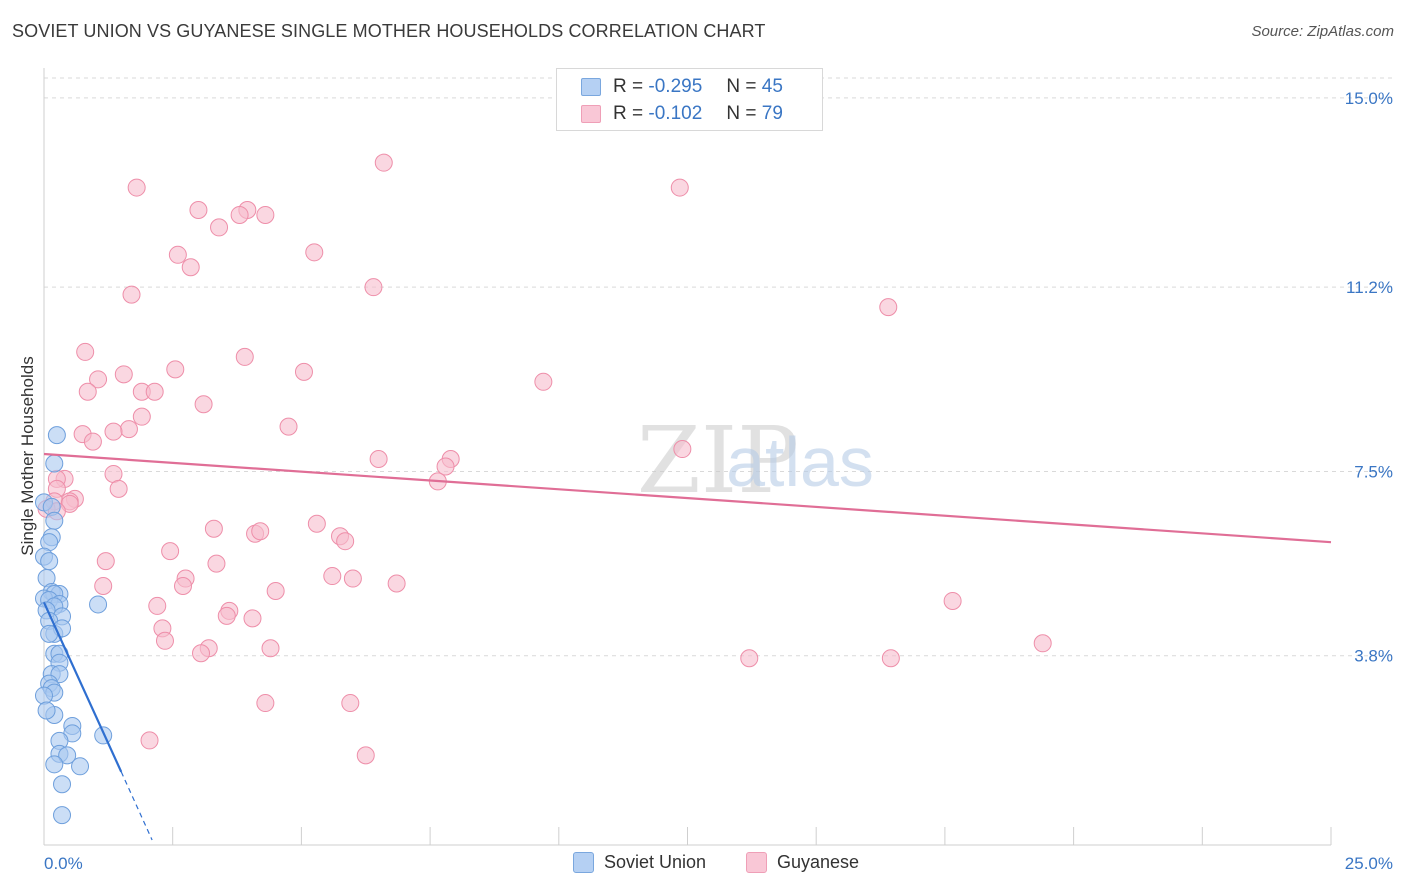 Image resolution: width=1406 pixels, height=892 pixels. I want to click on source-label: Source: ZipAtlas.com, so click(1322, 31).